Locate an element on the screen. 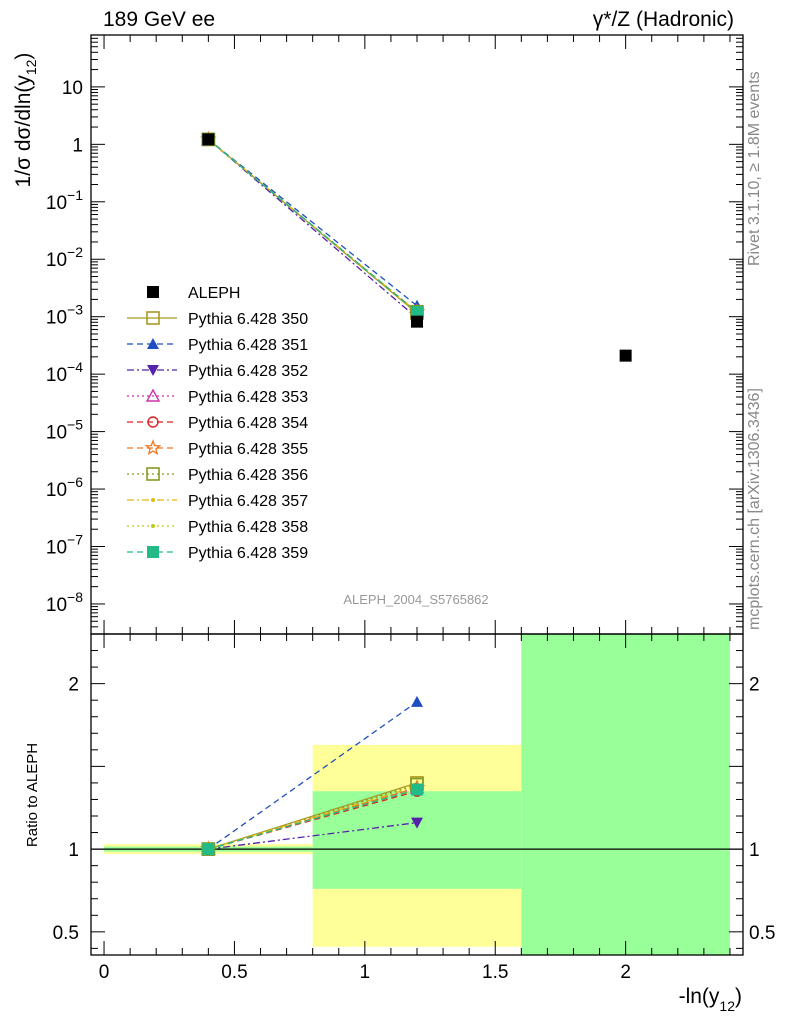  main-y-tick-label: 10⁻² is located at coordinates (64, 257).